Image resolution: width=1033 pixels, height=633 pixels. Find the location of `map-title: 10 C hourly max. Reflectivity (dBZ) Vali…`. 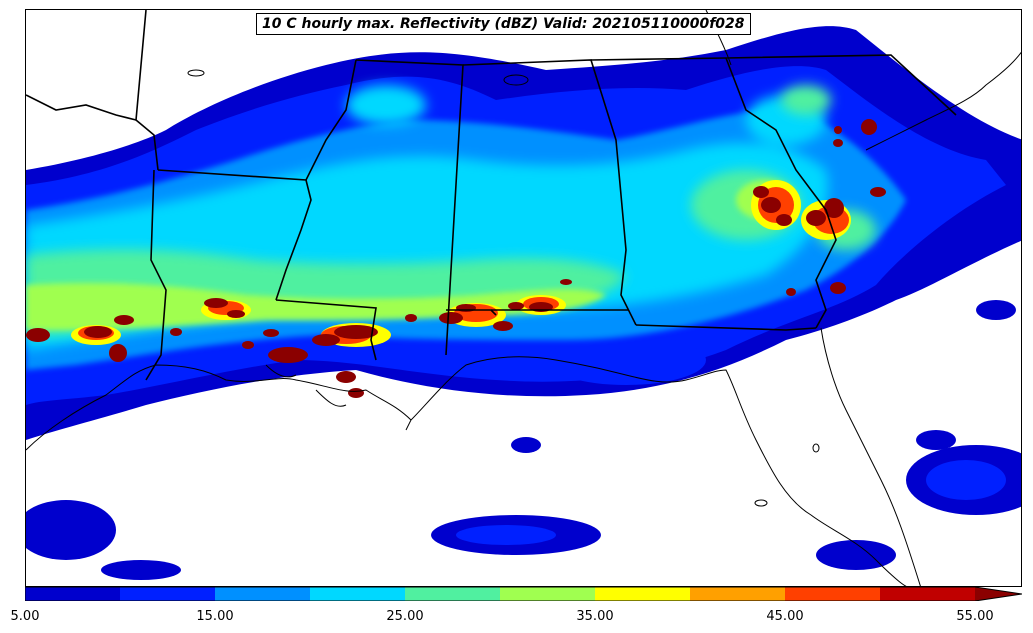

map-title: 10 C hourly max. Reflectivity (dBZ) Vali… is located at coordinates (503, 24).